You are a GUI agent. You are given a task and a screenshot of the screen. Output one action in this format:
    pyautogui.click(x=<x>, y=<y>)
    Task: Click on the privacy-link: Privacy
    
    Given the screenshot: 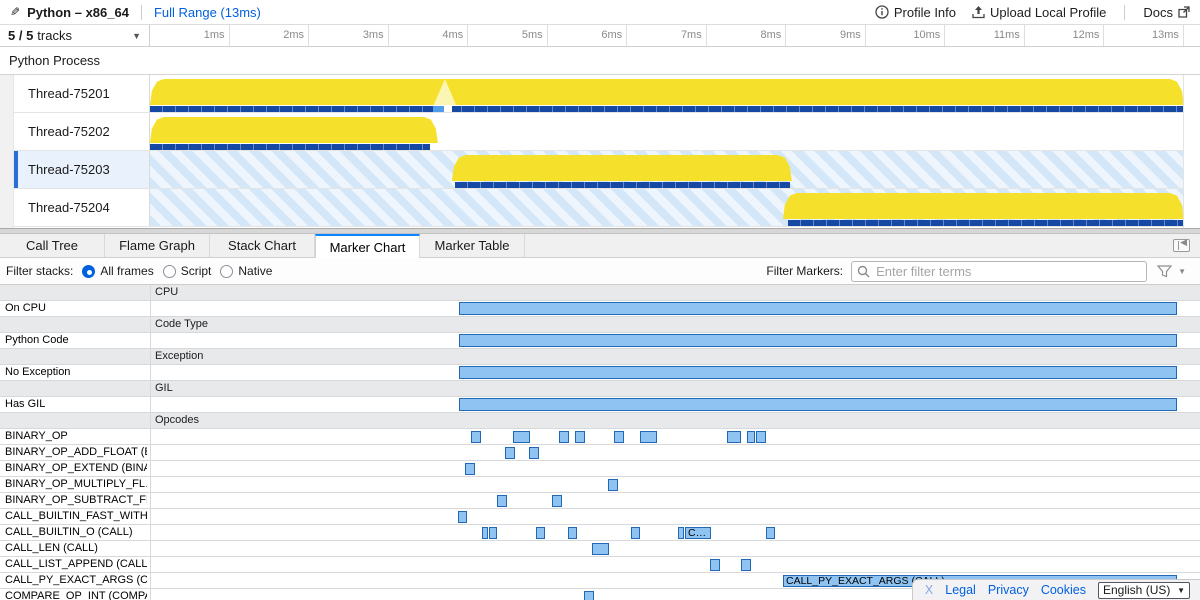 What is the action you would take?
    pyautogui.click(x=1008, y=590)
    